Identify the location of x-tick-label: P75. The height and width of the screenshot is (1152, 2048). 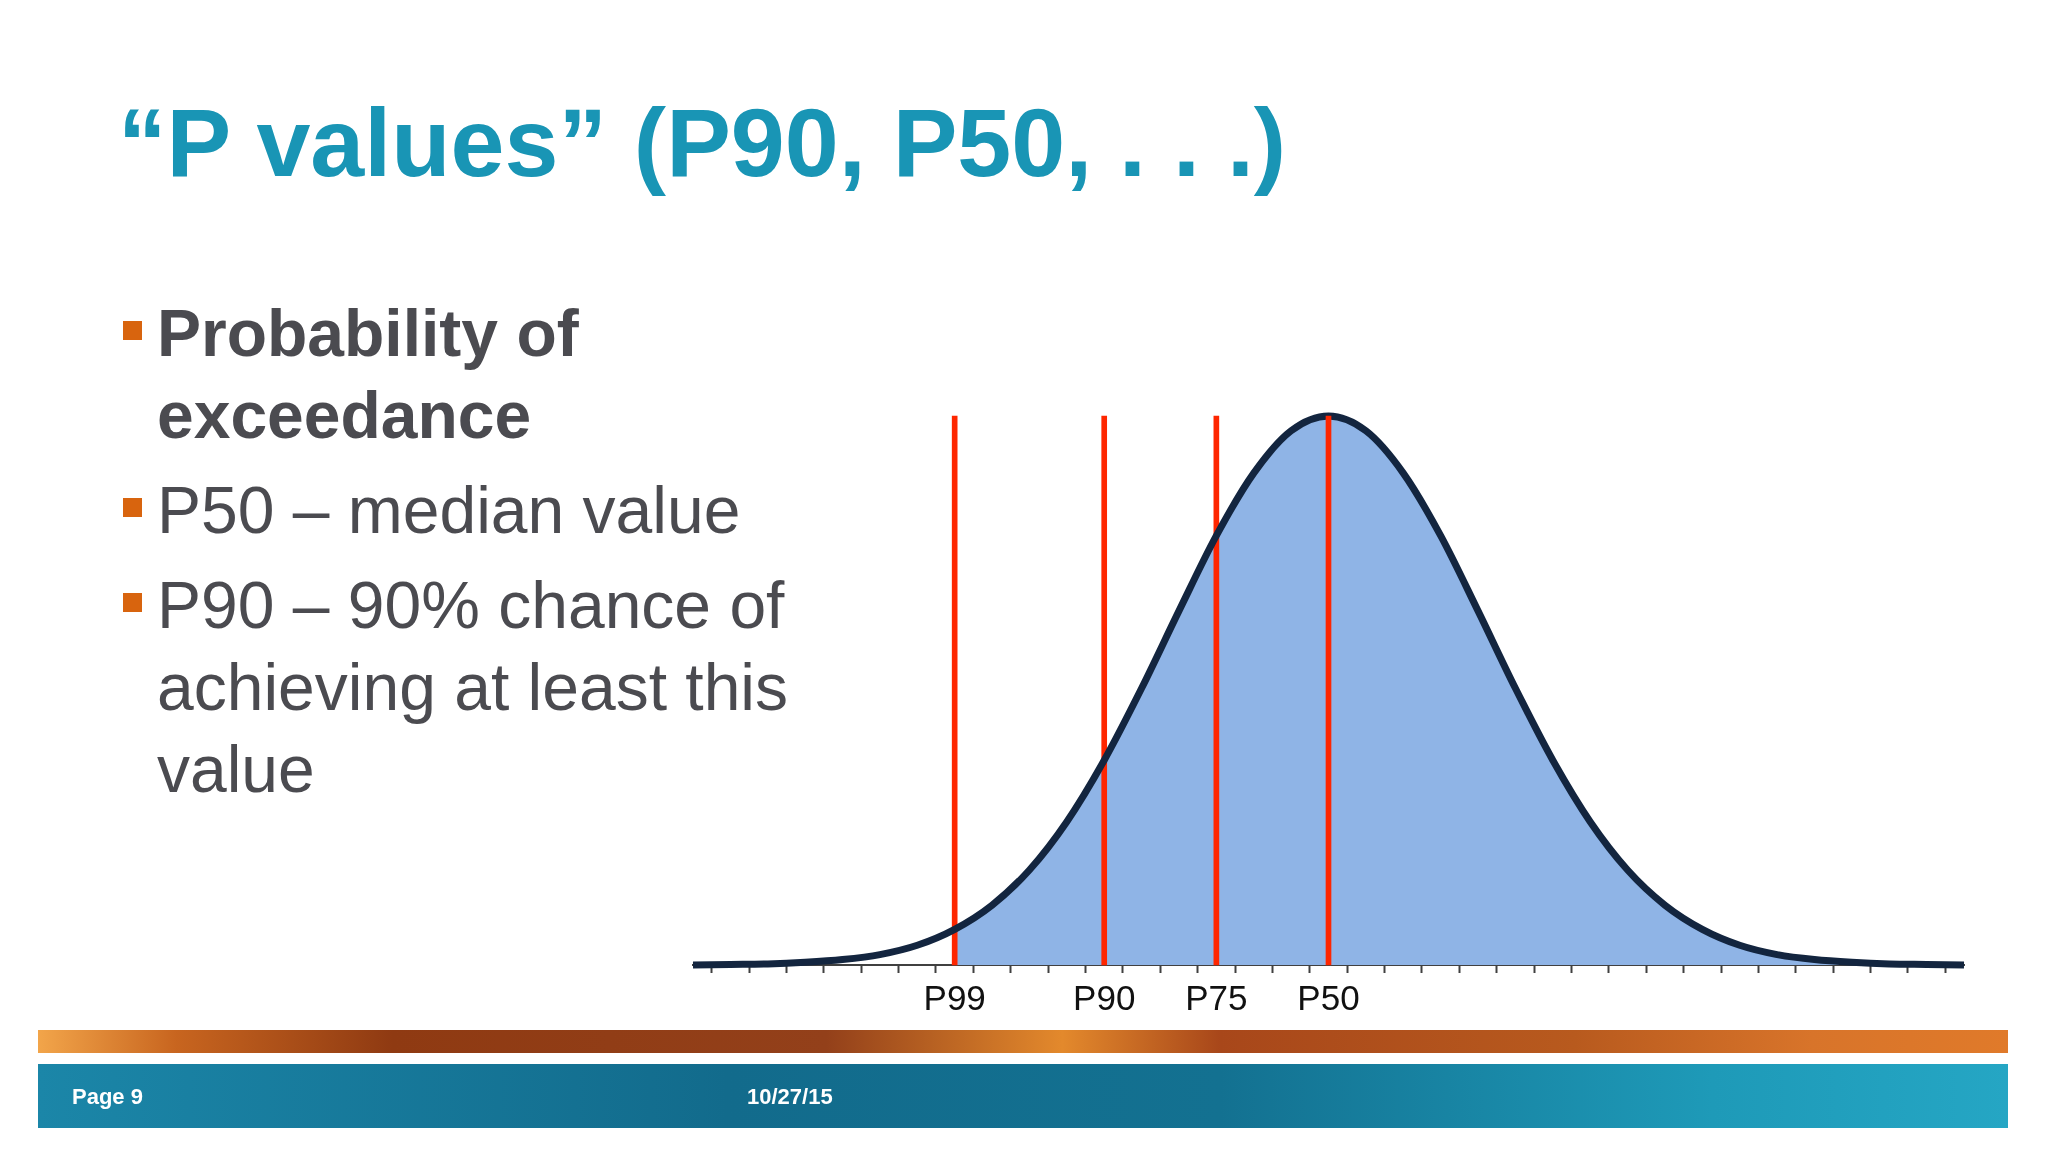
(1216, 997).